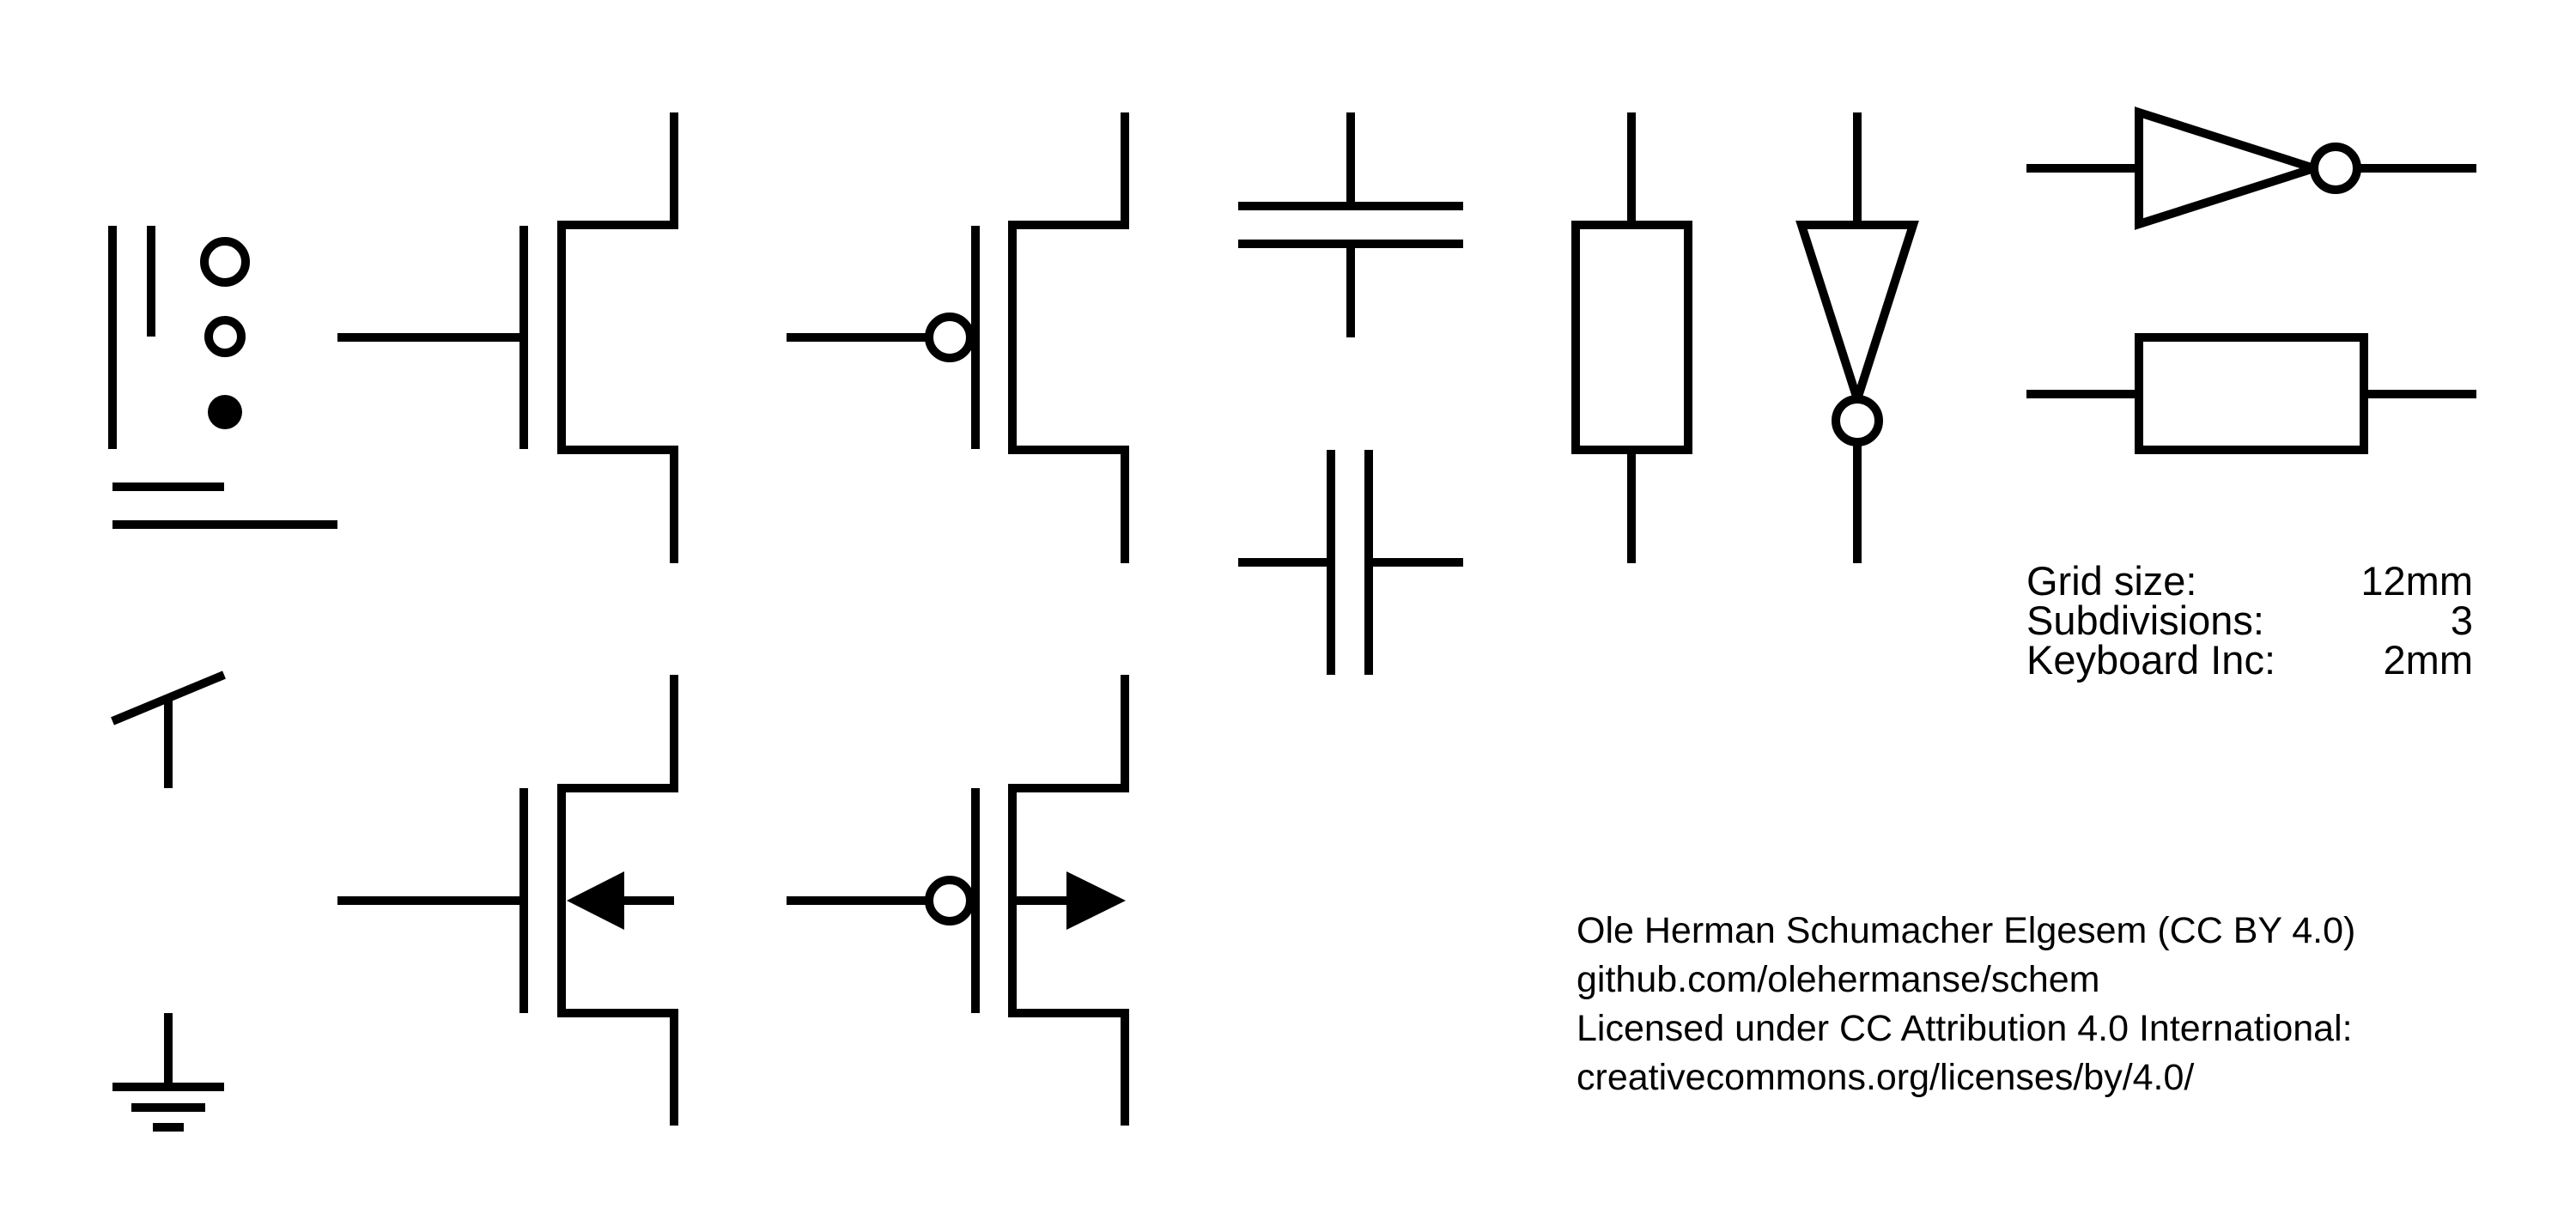 The height and width of the screenshot is (1232, 2576). Describe the element at coordinates (169, 729) in the screenshot. I see `switch-symbol` at that location.